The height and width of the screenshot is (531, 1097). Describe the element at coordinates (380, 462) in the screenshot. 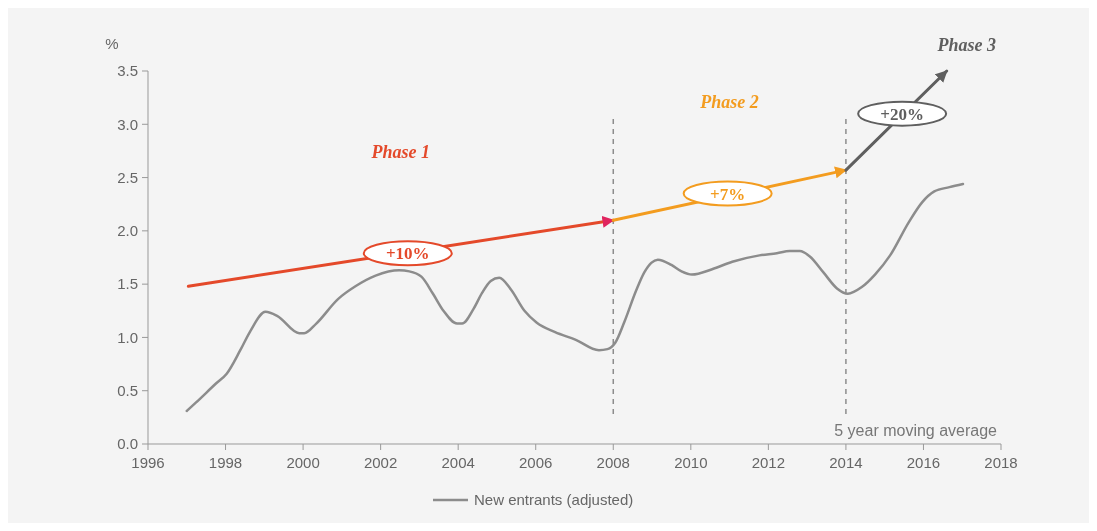

I see `x-tick-label: 2002` at that location.